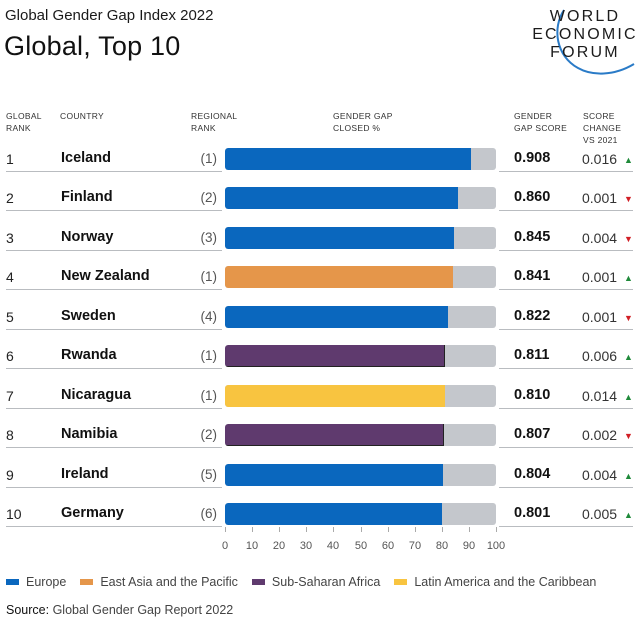 Image resolution: width=640 pixels, height=627 pixels. What do you see at coordinates (88, 316) in the screenshot?
I see `country-name: Sweden` at bounding box center [88, 316].